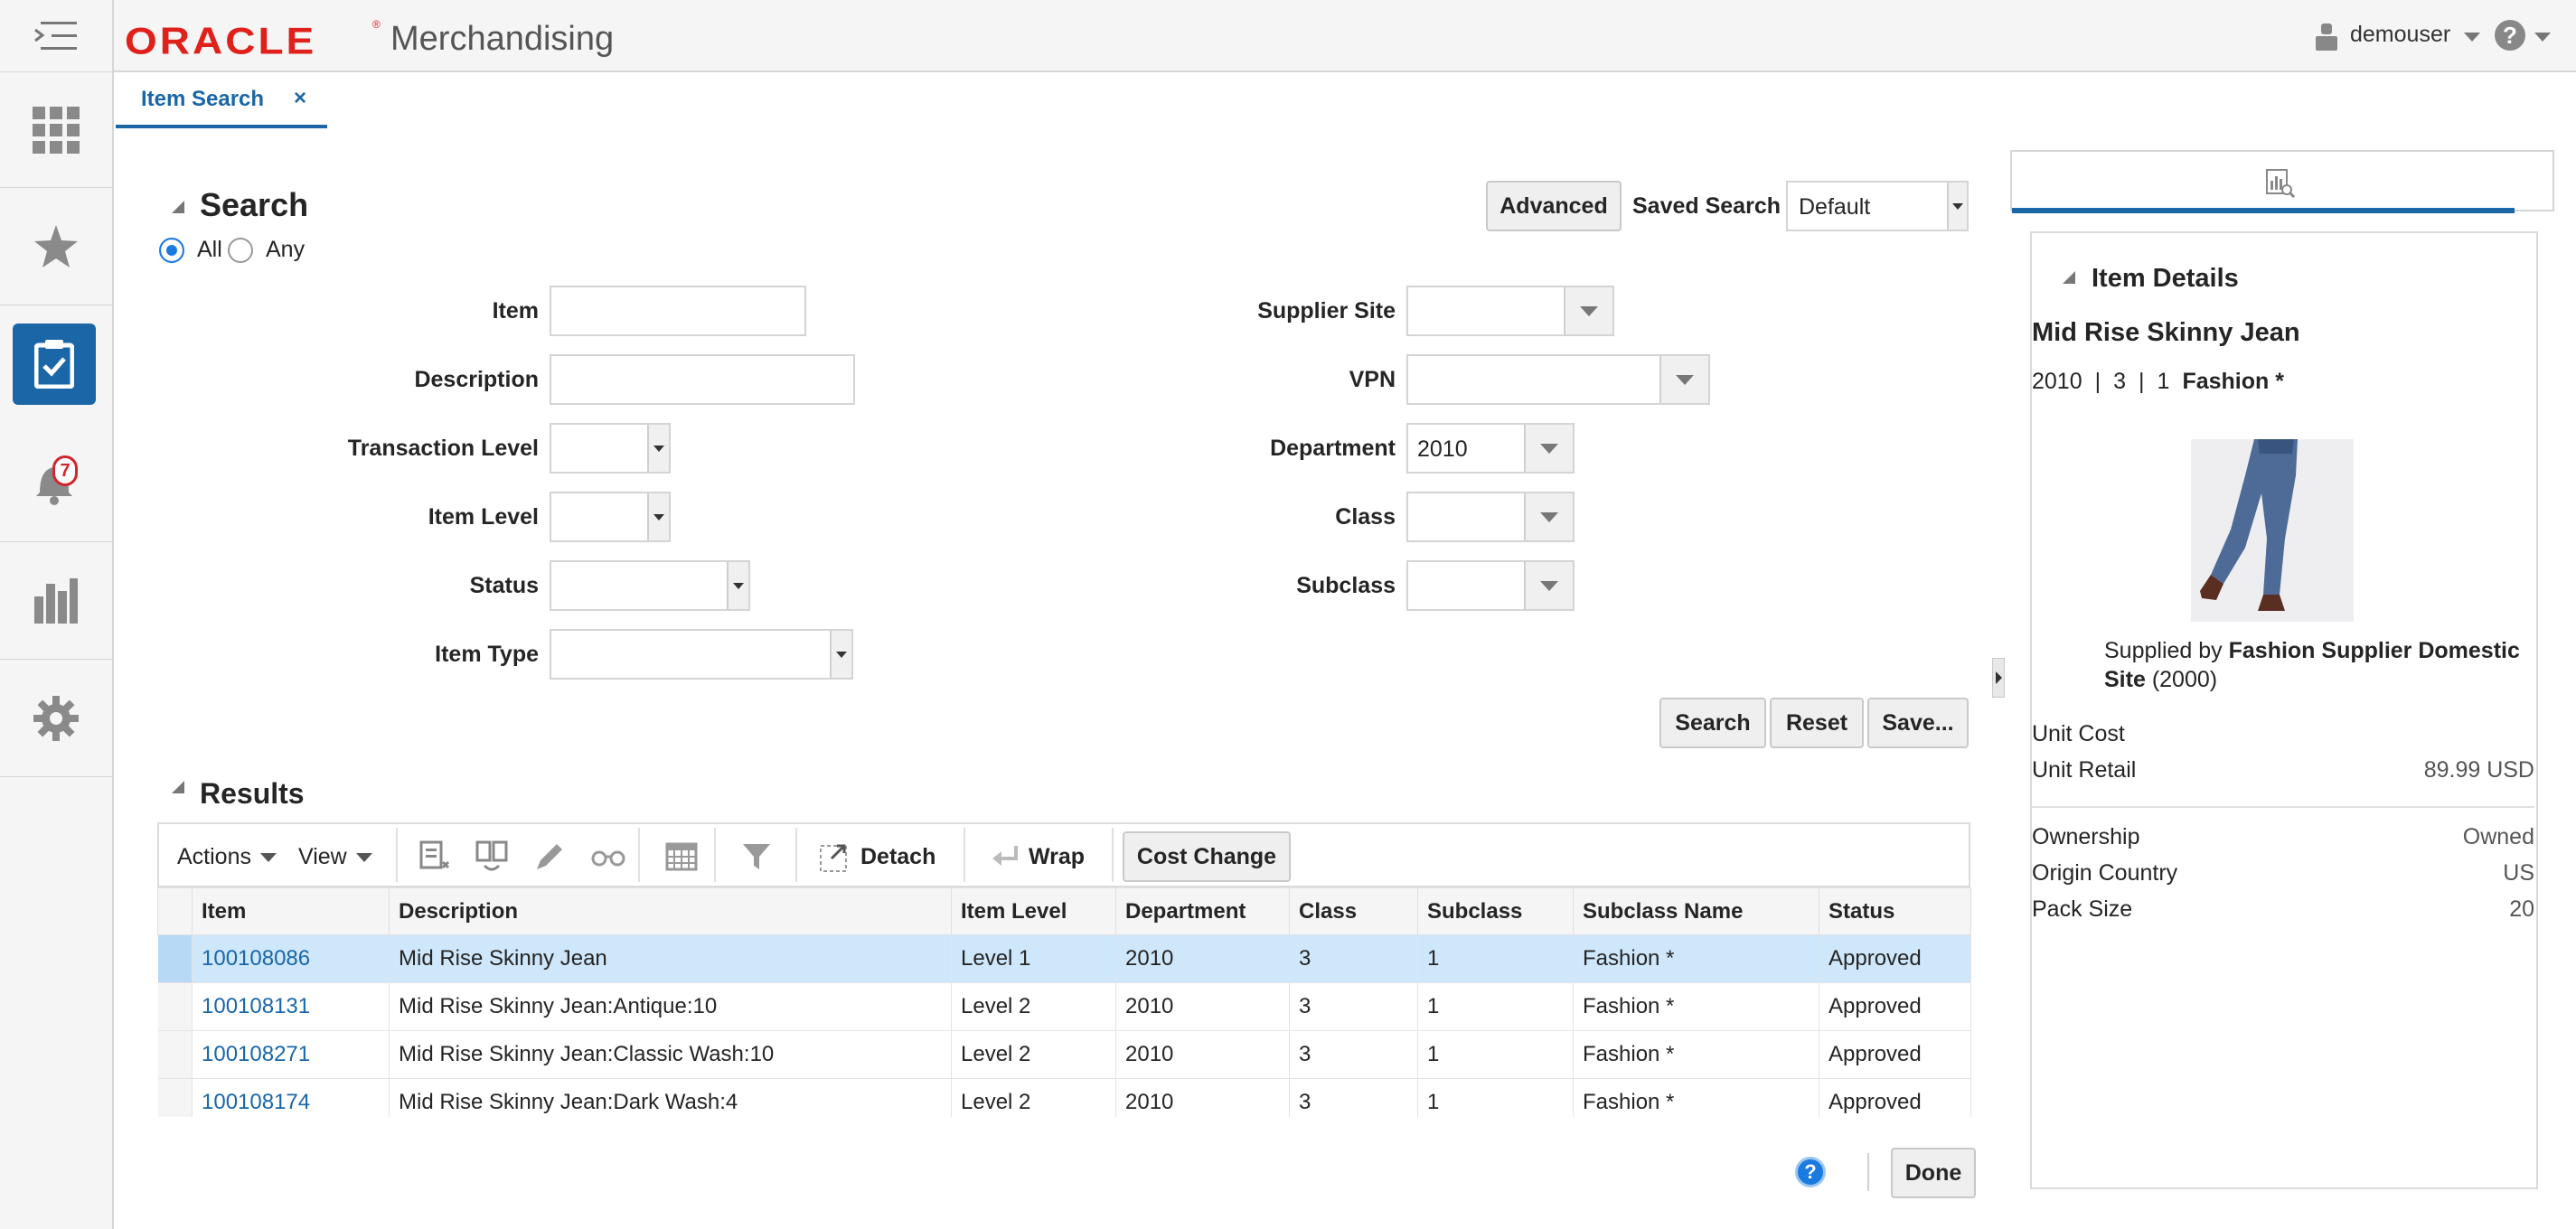  I want to click on actions-menu: Actions, so click(214, 857).